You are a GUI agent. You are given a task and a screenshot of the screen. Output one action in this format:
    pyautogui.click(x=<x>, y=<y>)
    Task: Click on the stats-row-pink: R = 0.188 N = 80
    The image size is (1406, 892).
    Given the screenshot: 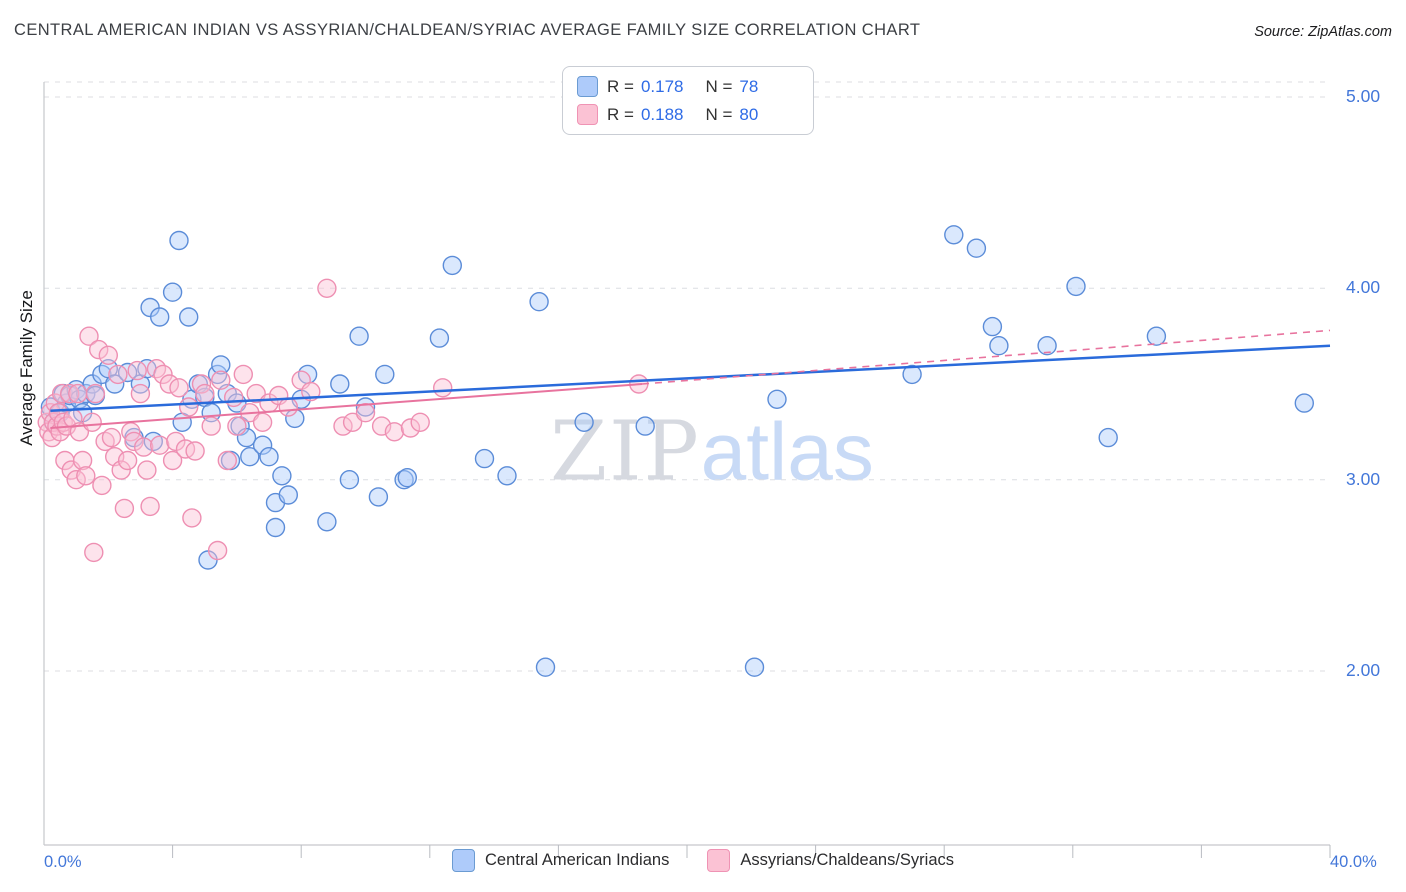 What is the action you would take?
    pyautogui.click(x=688, y=114)
    